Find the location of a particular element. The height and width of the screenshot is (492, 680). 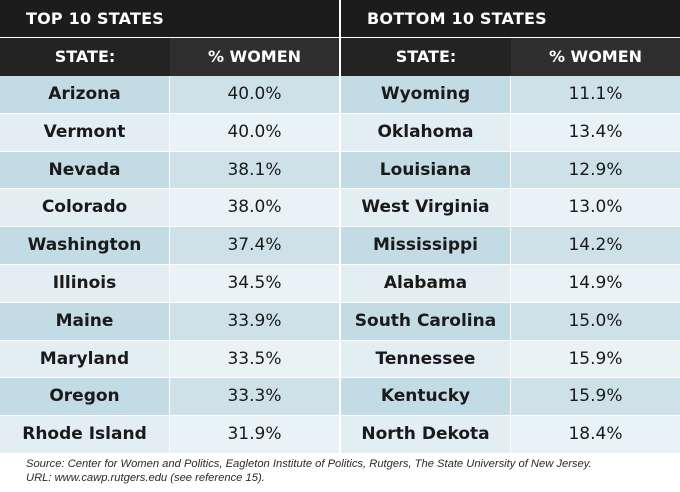

pct-women-cell: 13.0% is located at coordinates (595, 208).